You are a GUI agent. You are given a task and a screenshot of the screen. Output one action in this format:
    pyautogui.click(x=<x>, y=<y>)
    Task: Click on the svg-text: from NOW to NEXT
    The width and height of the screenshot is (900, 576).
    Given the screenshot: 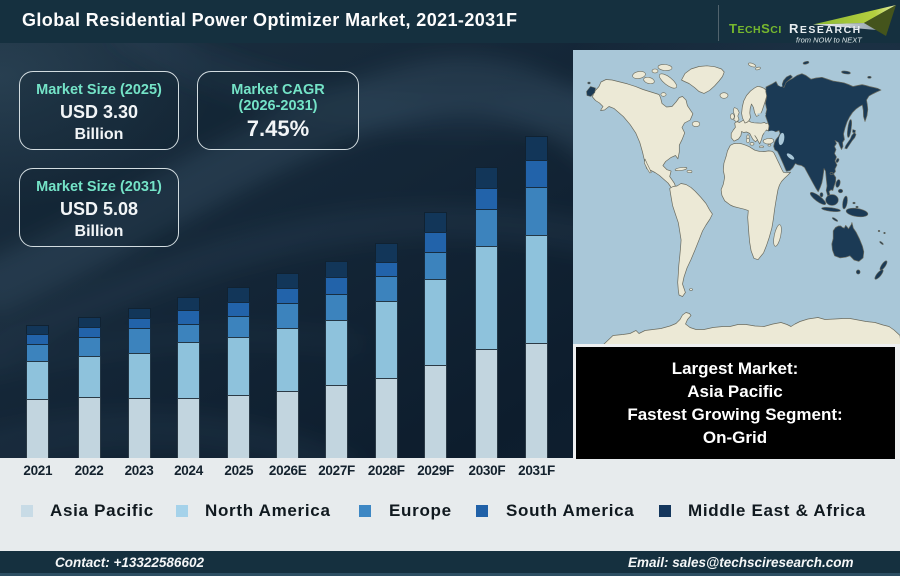 What is the action you would take?
    pyautogui.click(x=829, y=40)
    